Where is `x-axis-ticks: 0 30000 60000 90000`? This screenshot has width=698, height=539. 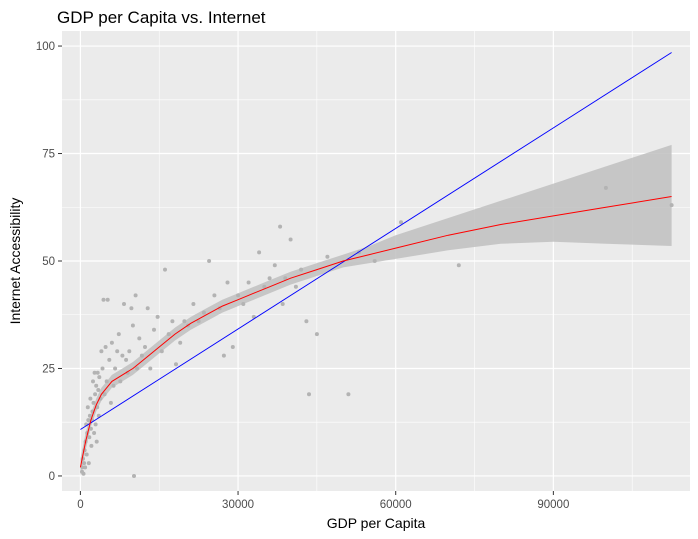
x-axis-ticks: 0 30000 60000 90000 is located at coordinates (323, 501).